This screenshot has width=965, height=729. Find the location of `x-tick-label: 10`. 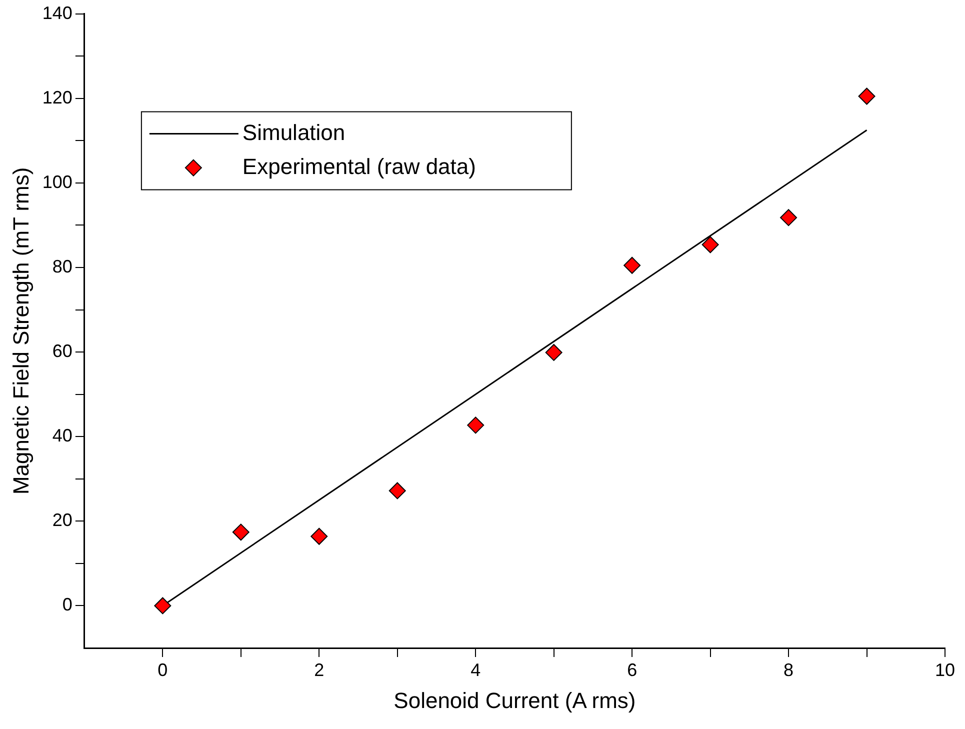

x-tick-label: 10 is located at coordinates (945, 670).